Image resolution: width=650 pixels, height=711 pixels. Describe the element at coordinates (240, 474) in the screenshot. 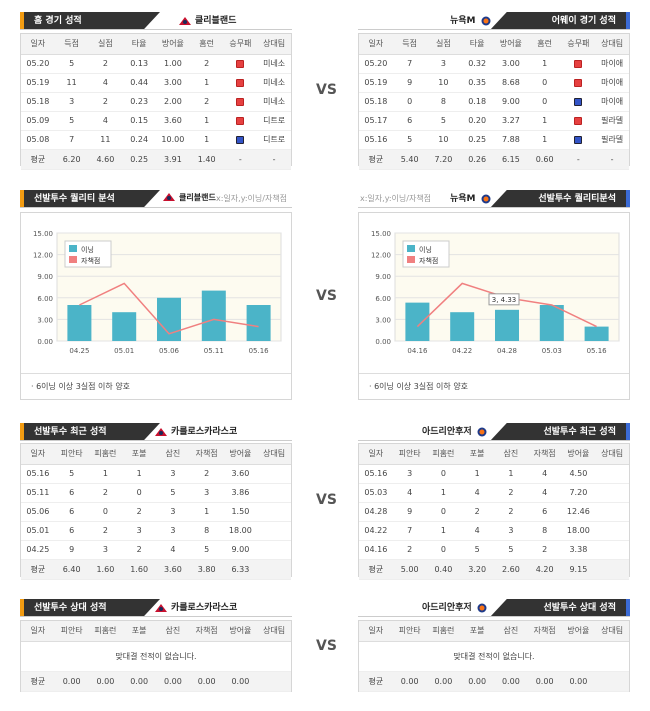

I see `table-cell: 3.60` at that location.